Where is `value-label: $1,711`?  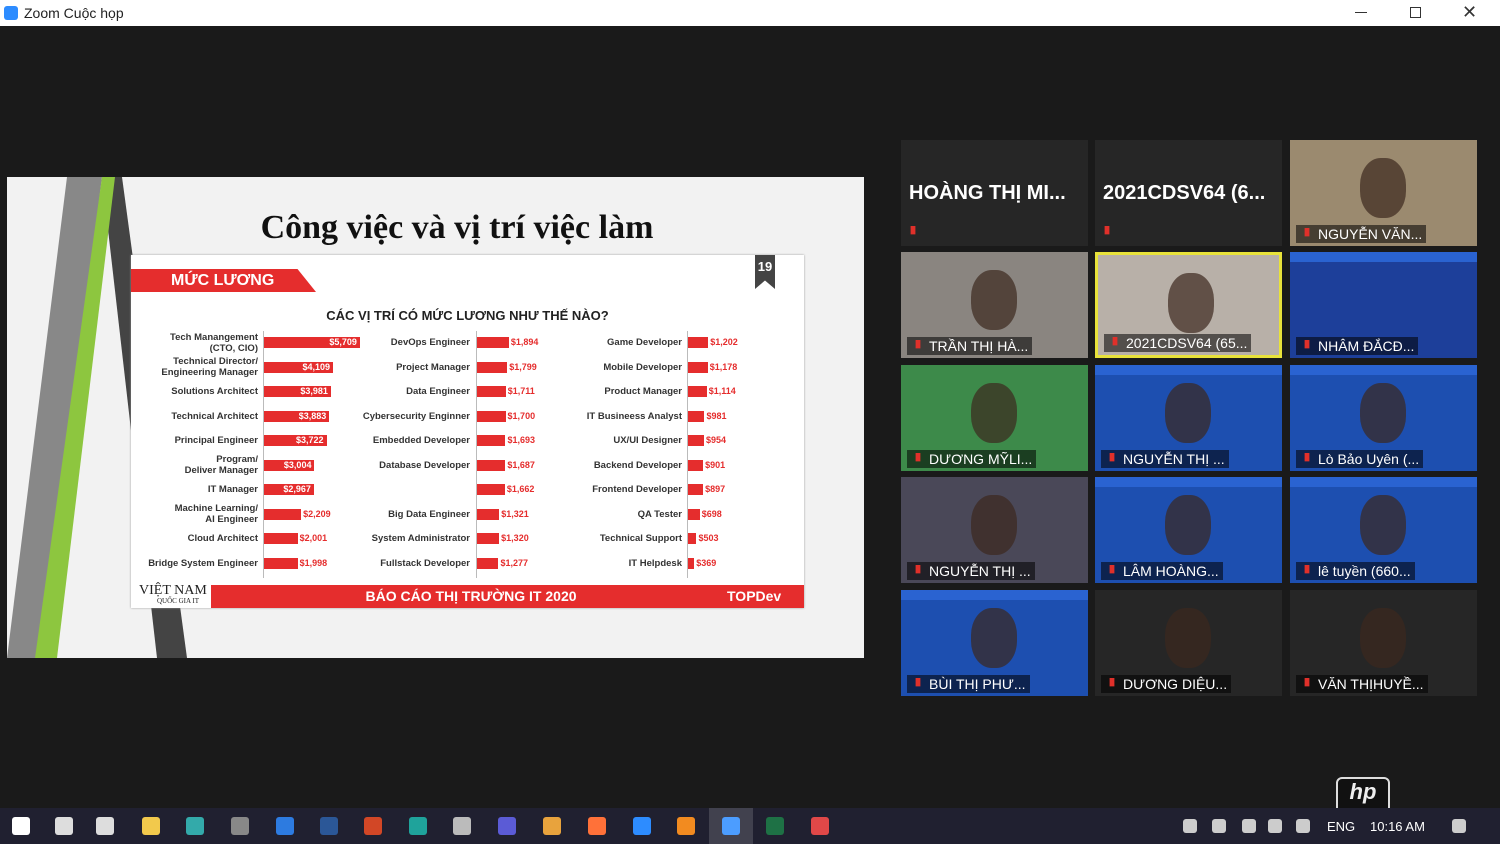 value-label: $1,711 is located at coordinates (521, 391).